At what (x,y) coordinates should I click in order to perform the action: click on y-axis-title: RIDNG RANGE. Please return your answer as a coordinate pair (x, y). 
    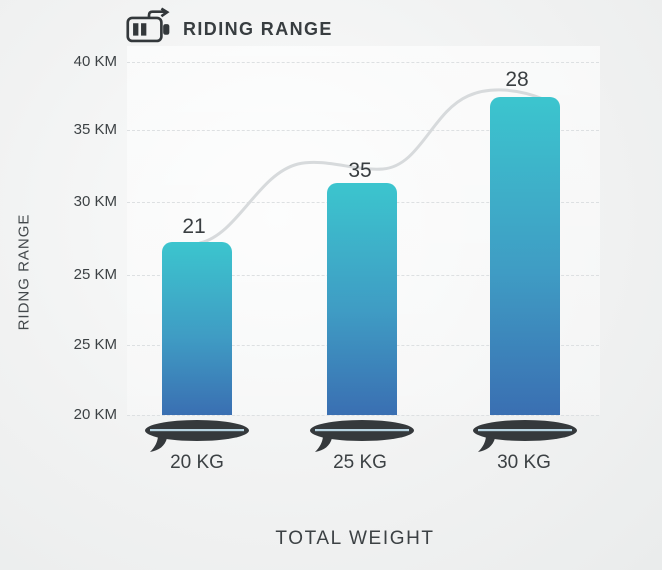
    Looking at the image, I should click on (24, 272).